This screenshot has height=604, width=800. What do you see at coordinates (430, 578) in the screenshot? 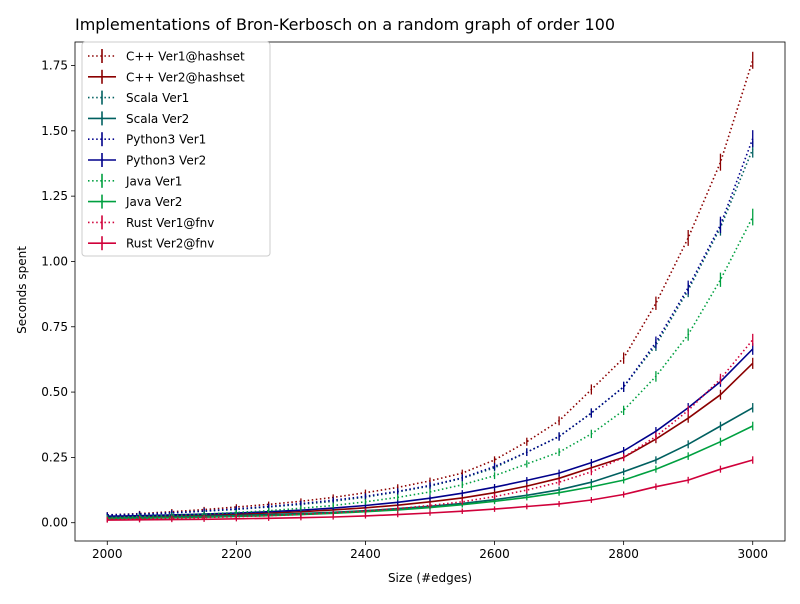
I see `x-axis-label: Size (#edges)` at bounding box center [430, 578].